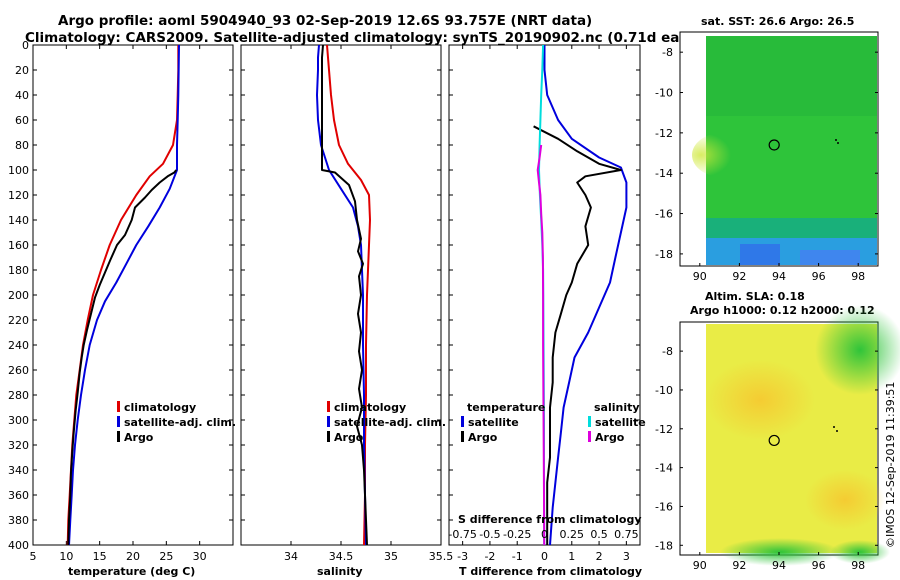  I want to click on y-tick-label: 180, so click(18, 270).